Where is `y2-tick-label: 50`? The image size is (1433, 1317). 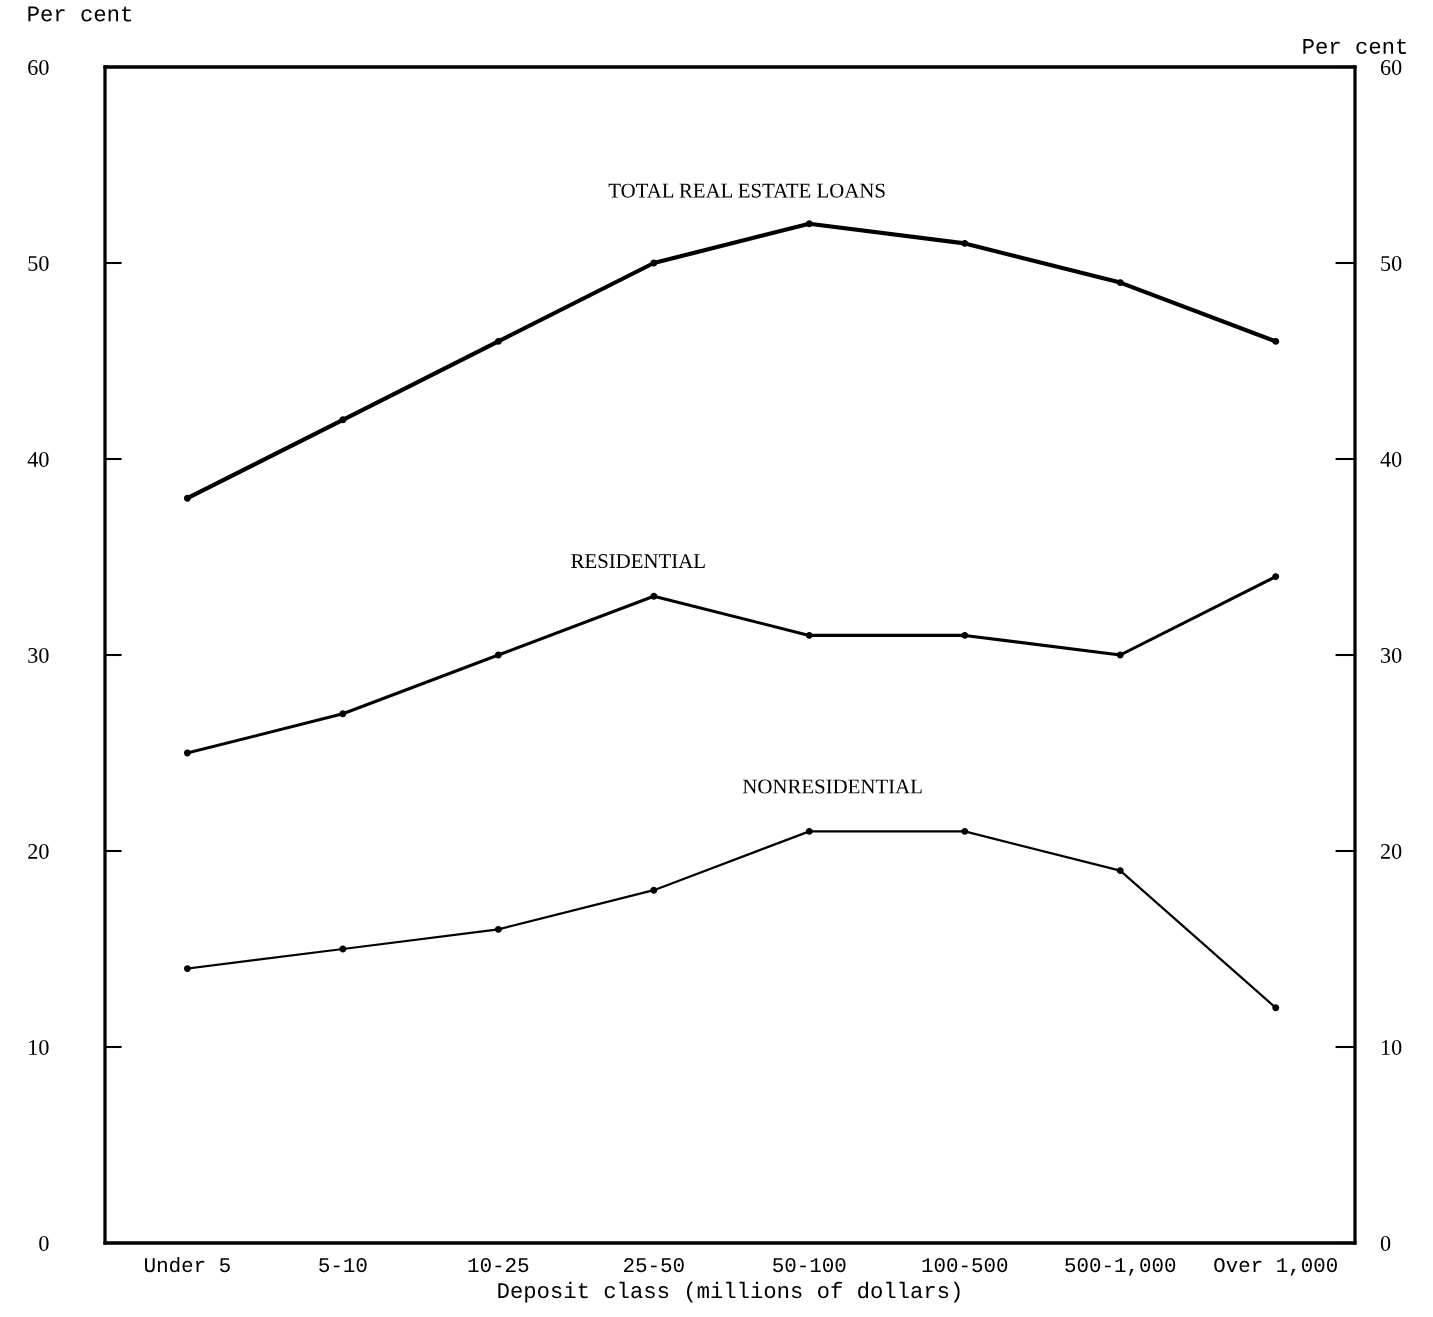
y2-tick-label: 50 is located at coordinates (1391, 263).